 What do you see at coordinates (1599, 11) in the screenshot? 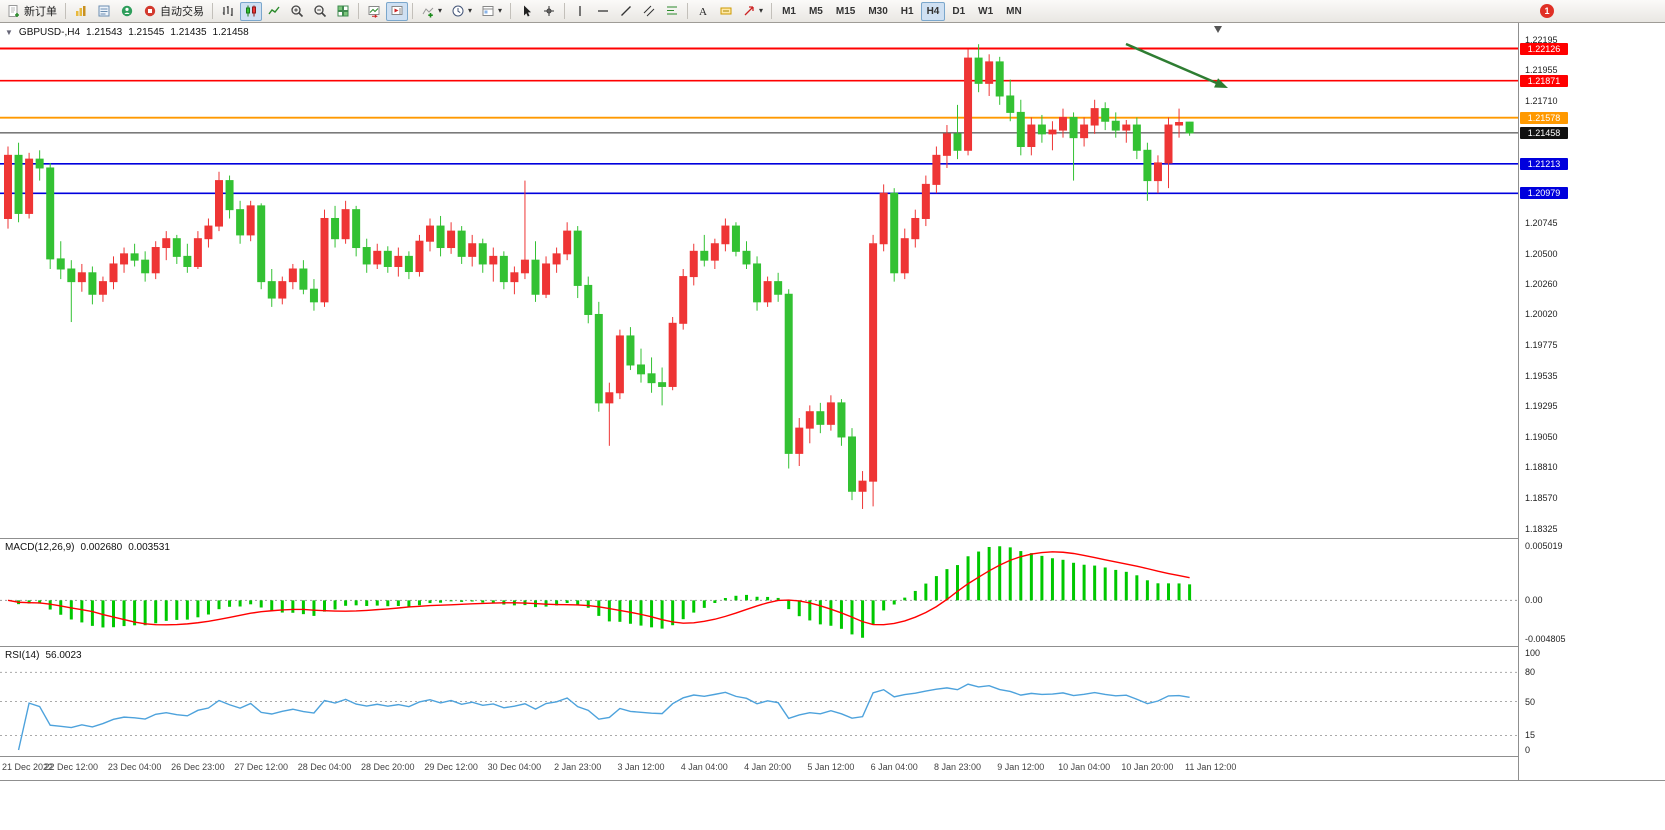
I see `notifications-button: 1` at bounding box center [1599, 11].